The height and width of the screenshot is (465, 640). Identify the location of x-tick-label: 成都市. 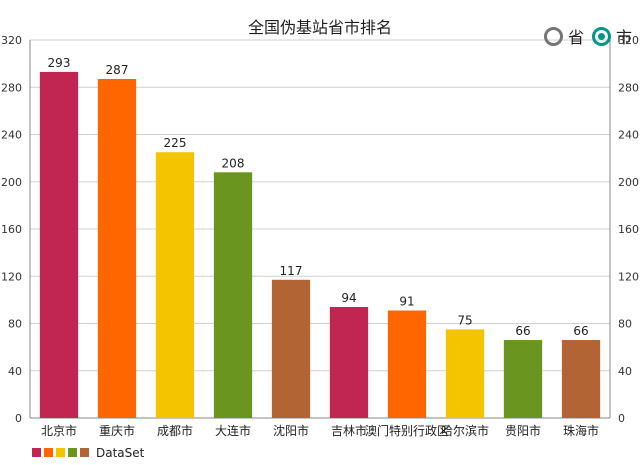
(175, 430).